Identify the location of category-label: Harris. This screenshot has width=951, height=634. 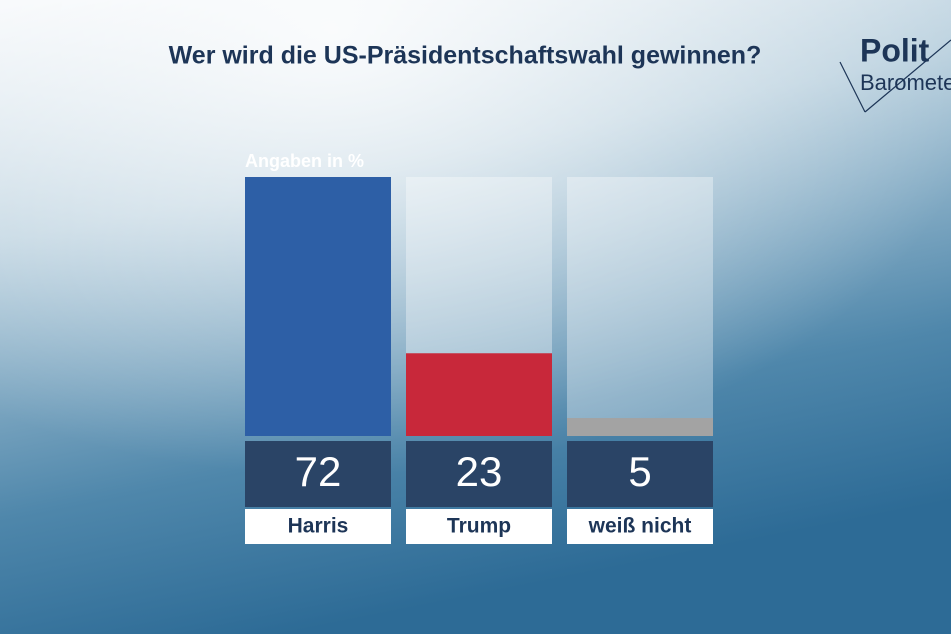
(318, 526).